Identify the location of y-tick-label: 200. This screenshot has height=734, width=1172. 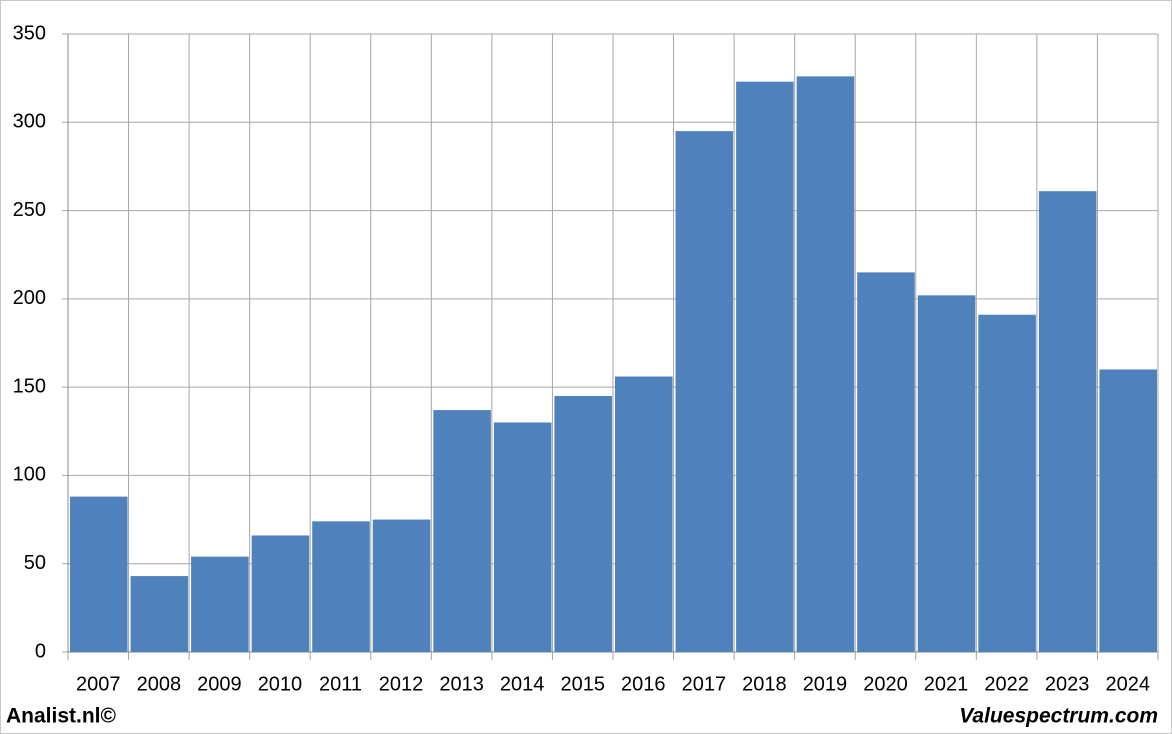
(29, 298).